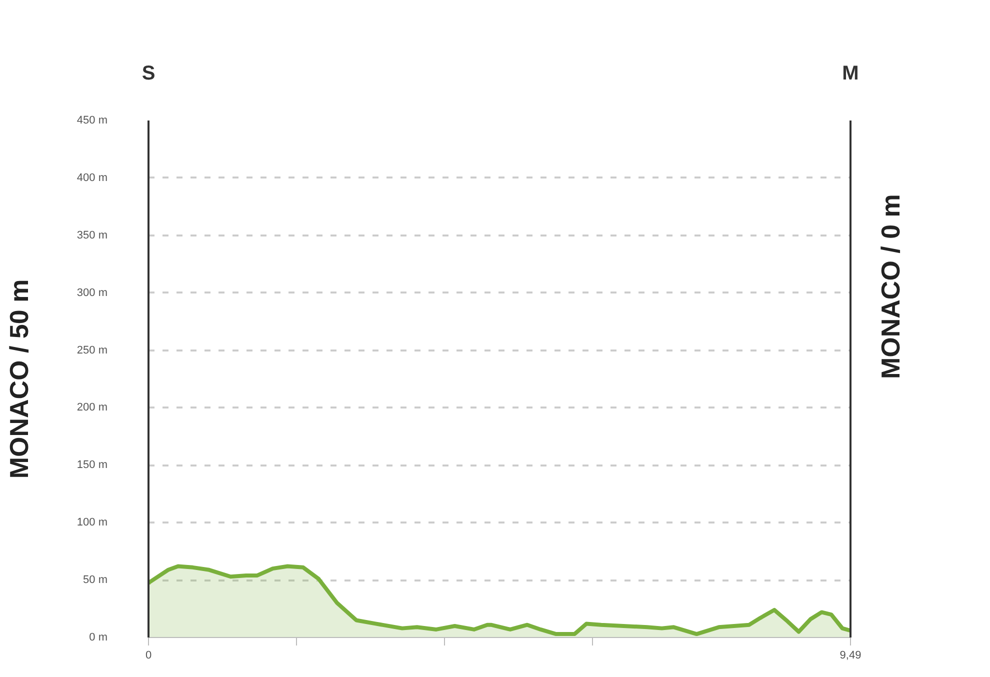 Image resolution: width=990 pixels, height=677 pixels. What do you see at coordinates (92, 292) in the screenshot?
I see `y-tick-label: 300 m` at bounding box center [92, 292].